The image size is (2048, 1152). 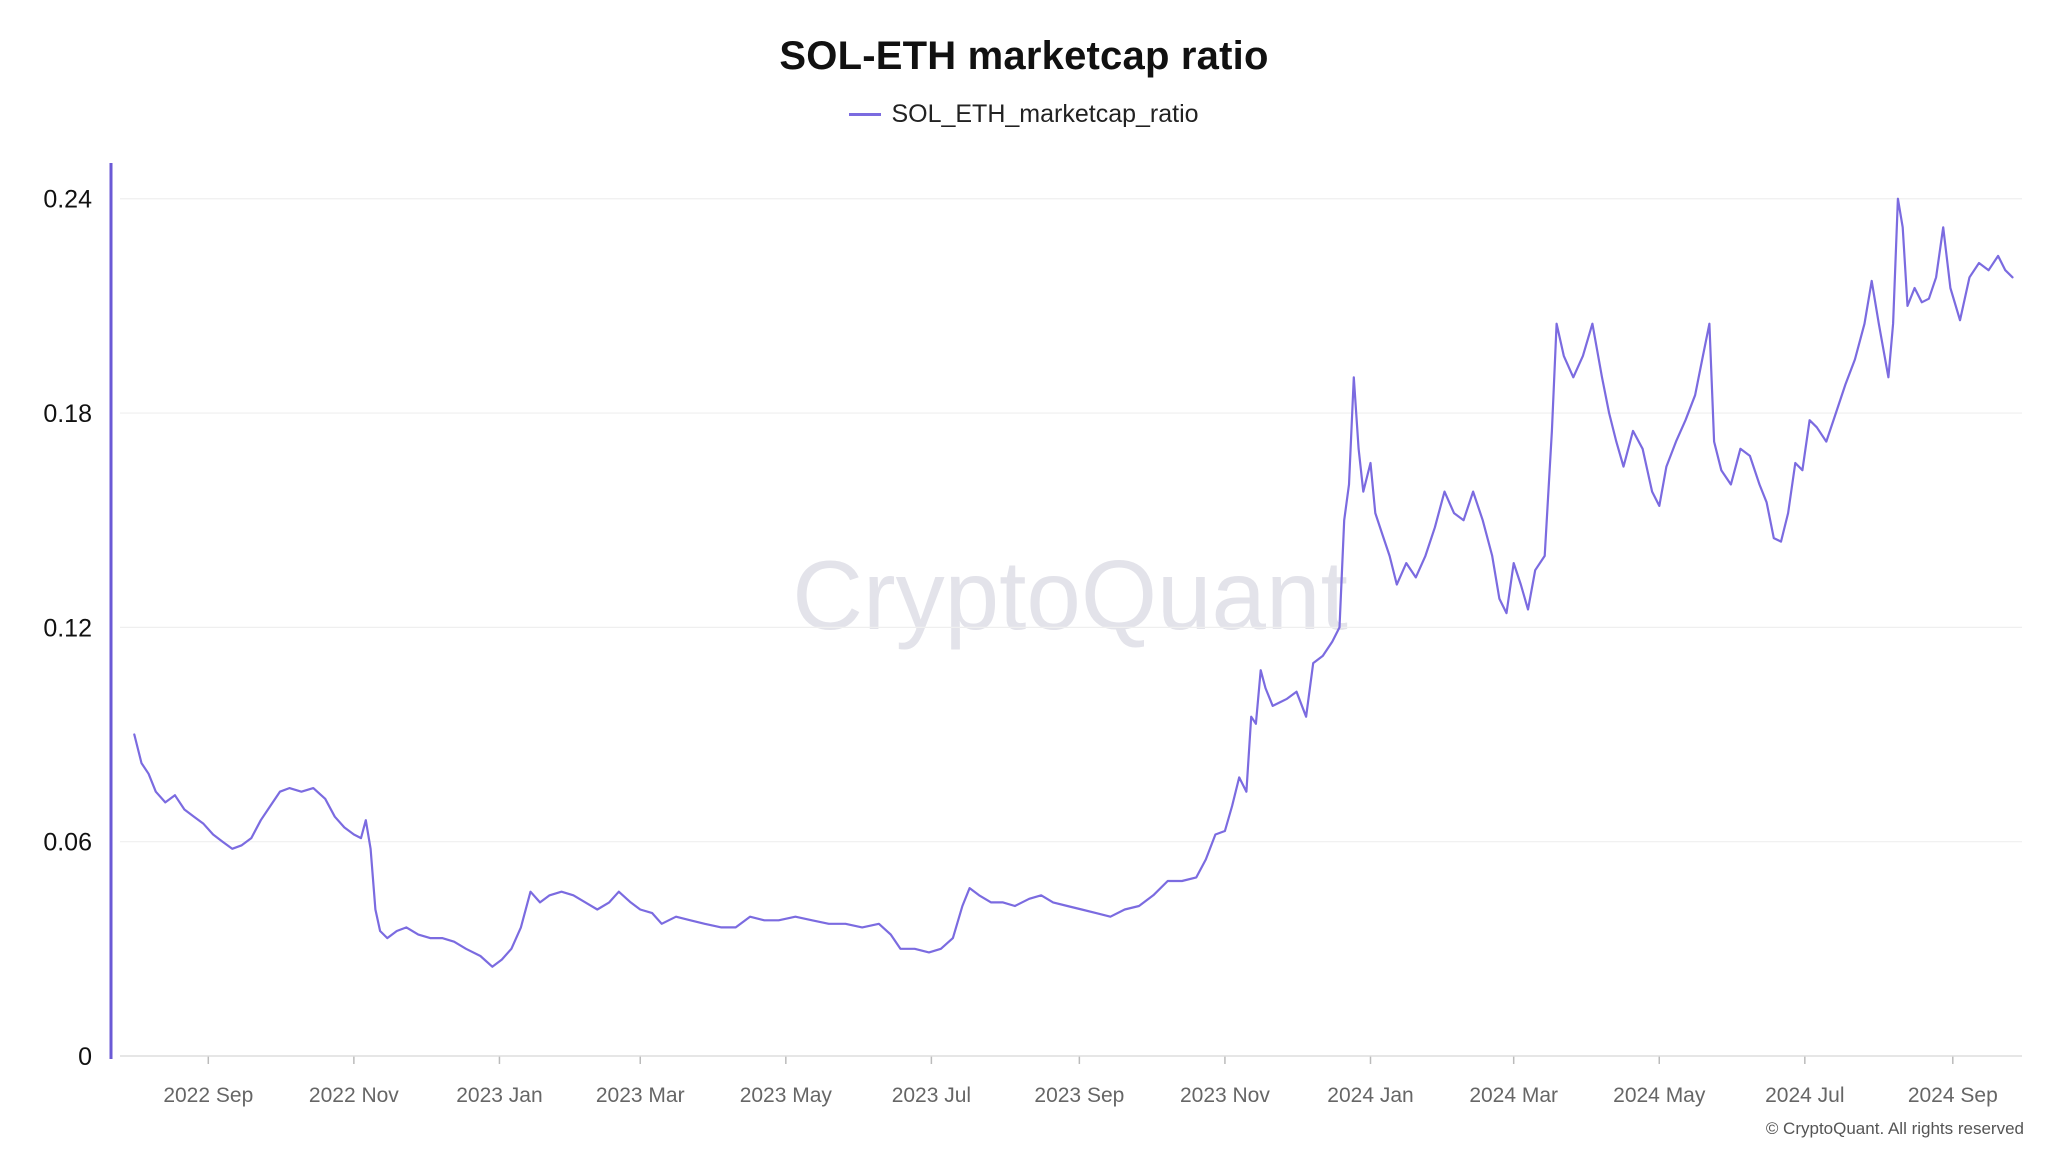 I want to click on y-tick-label: 0, so click(x=85, y=1057).